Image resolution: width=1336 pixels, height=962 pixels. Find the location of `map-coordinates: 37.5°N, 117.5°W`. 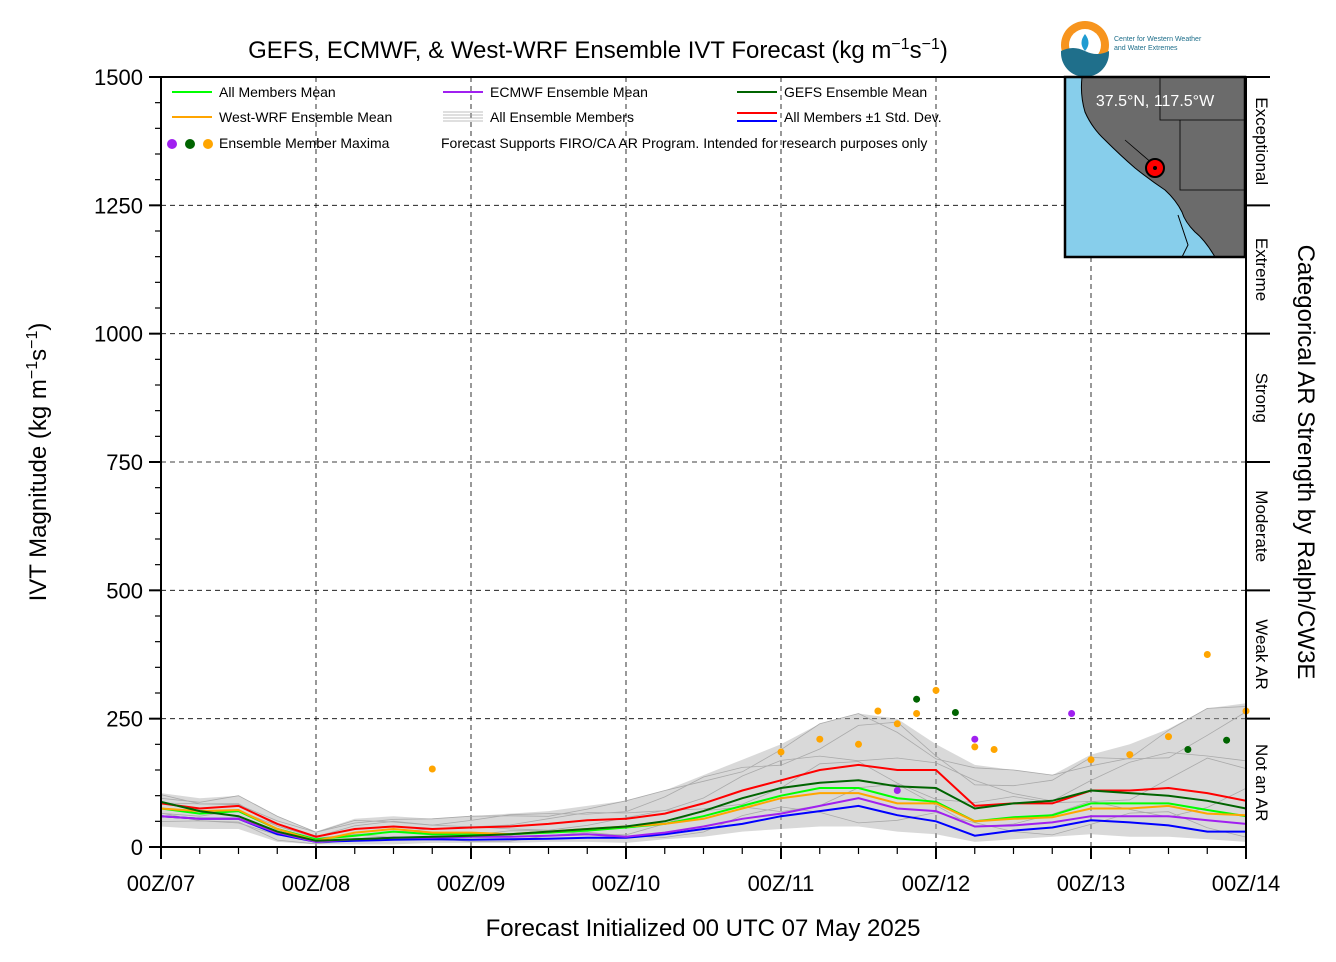

map-coordinates: 37.5°N, 117.5°W is located at coordinates (1155, 101).